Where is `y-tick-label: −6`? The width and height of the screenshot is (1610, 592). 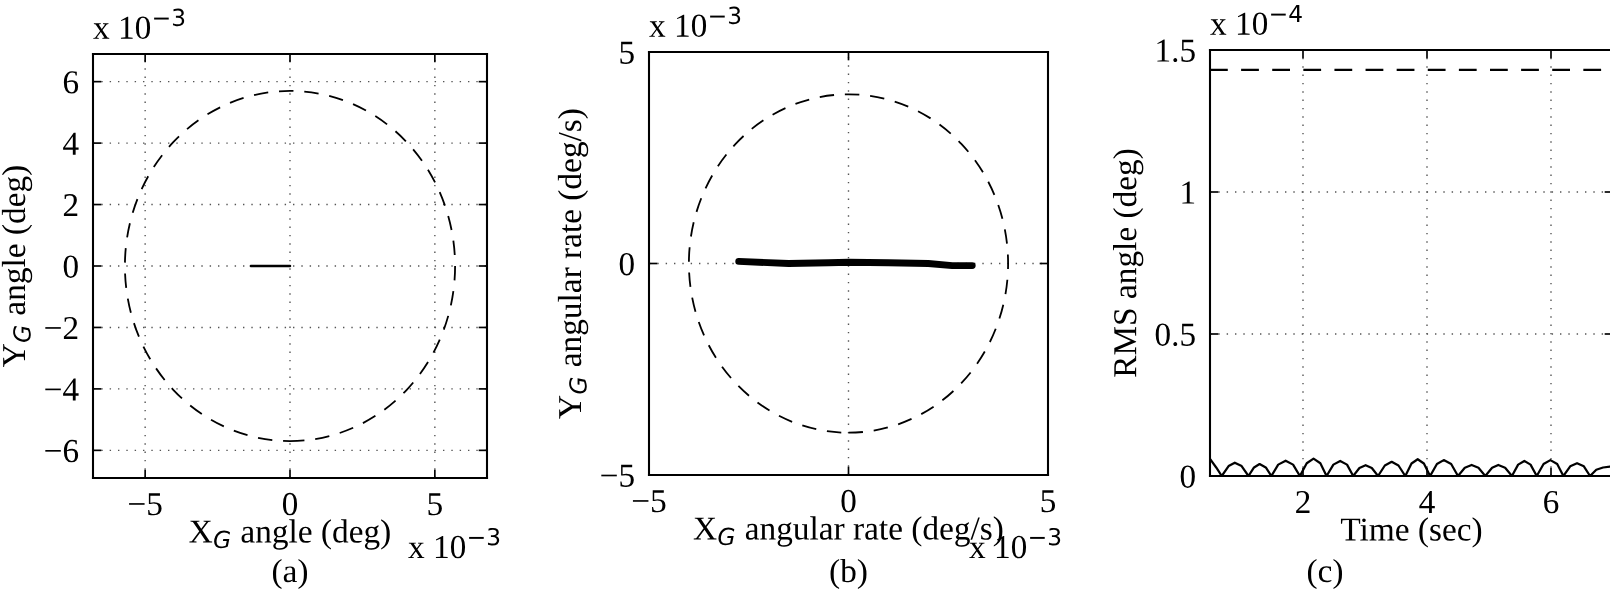 y-tick-label: −6 is located at coordinates (62, 451).